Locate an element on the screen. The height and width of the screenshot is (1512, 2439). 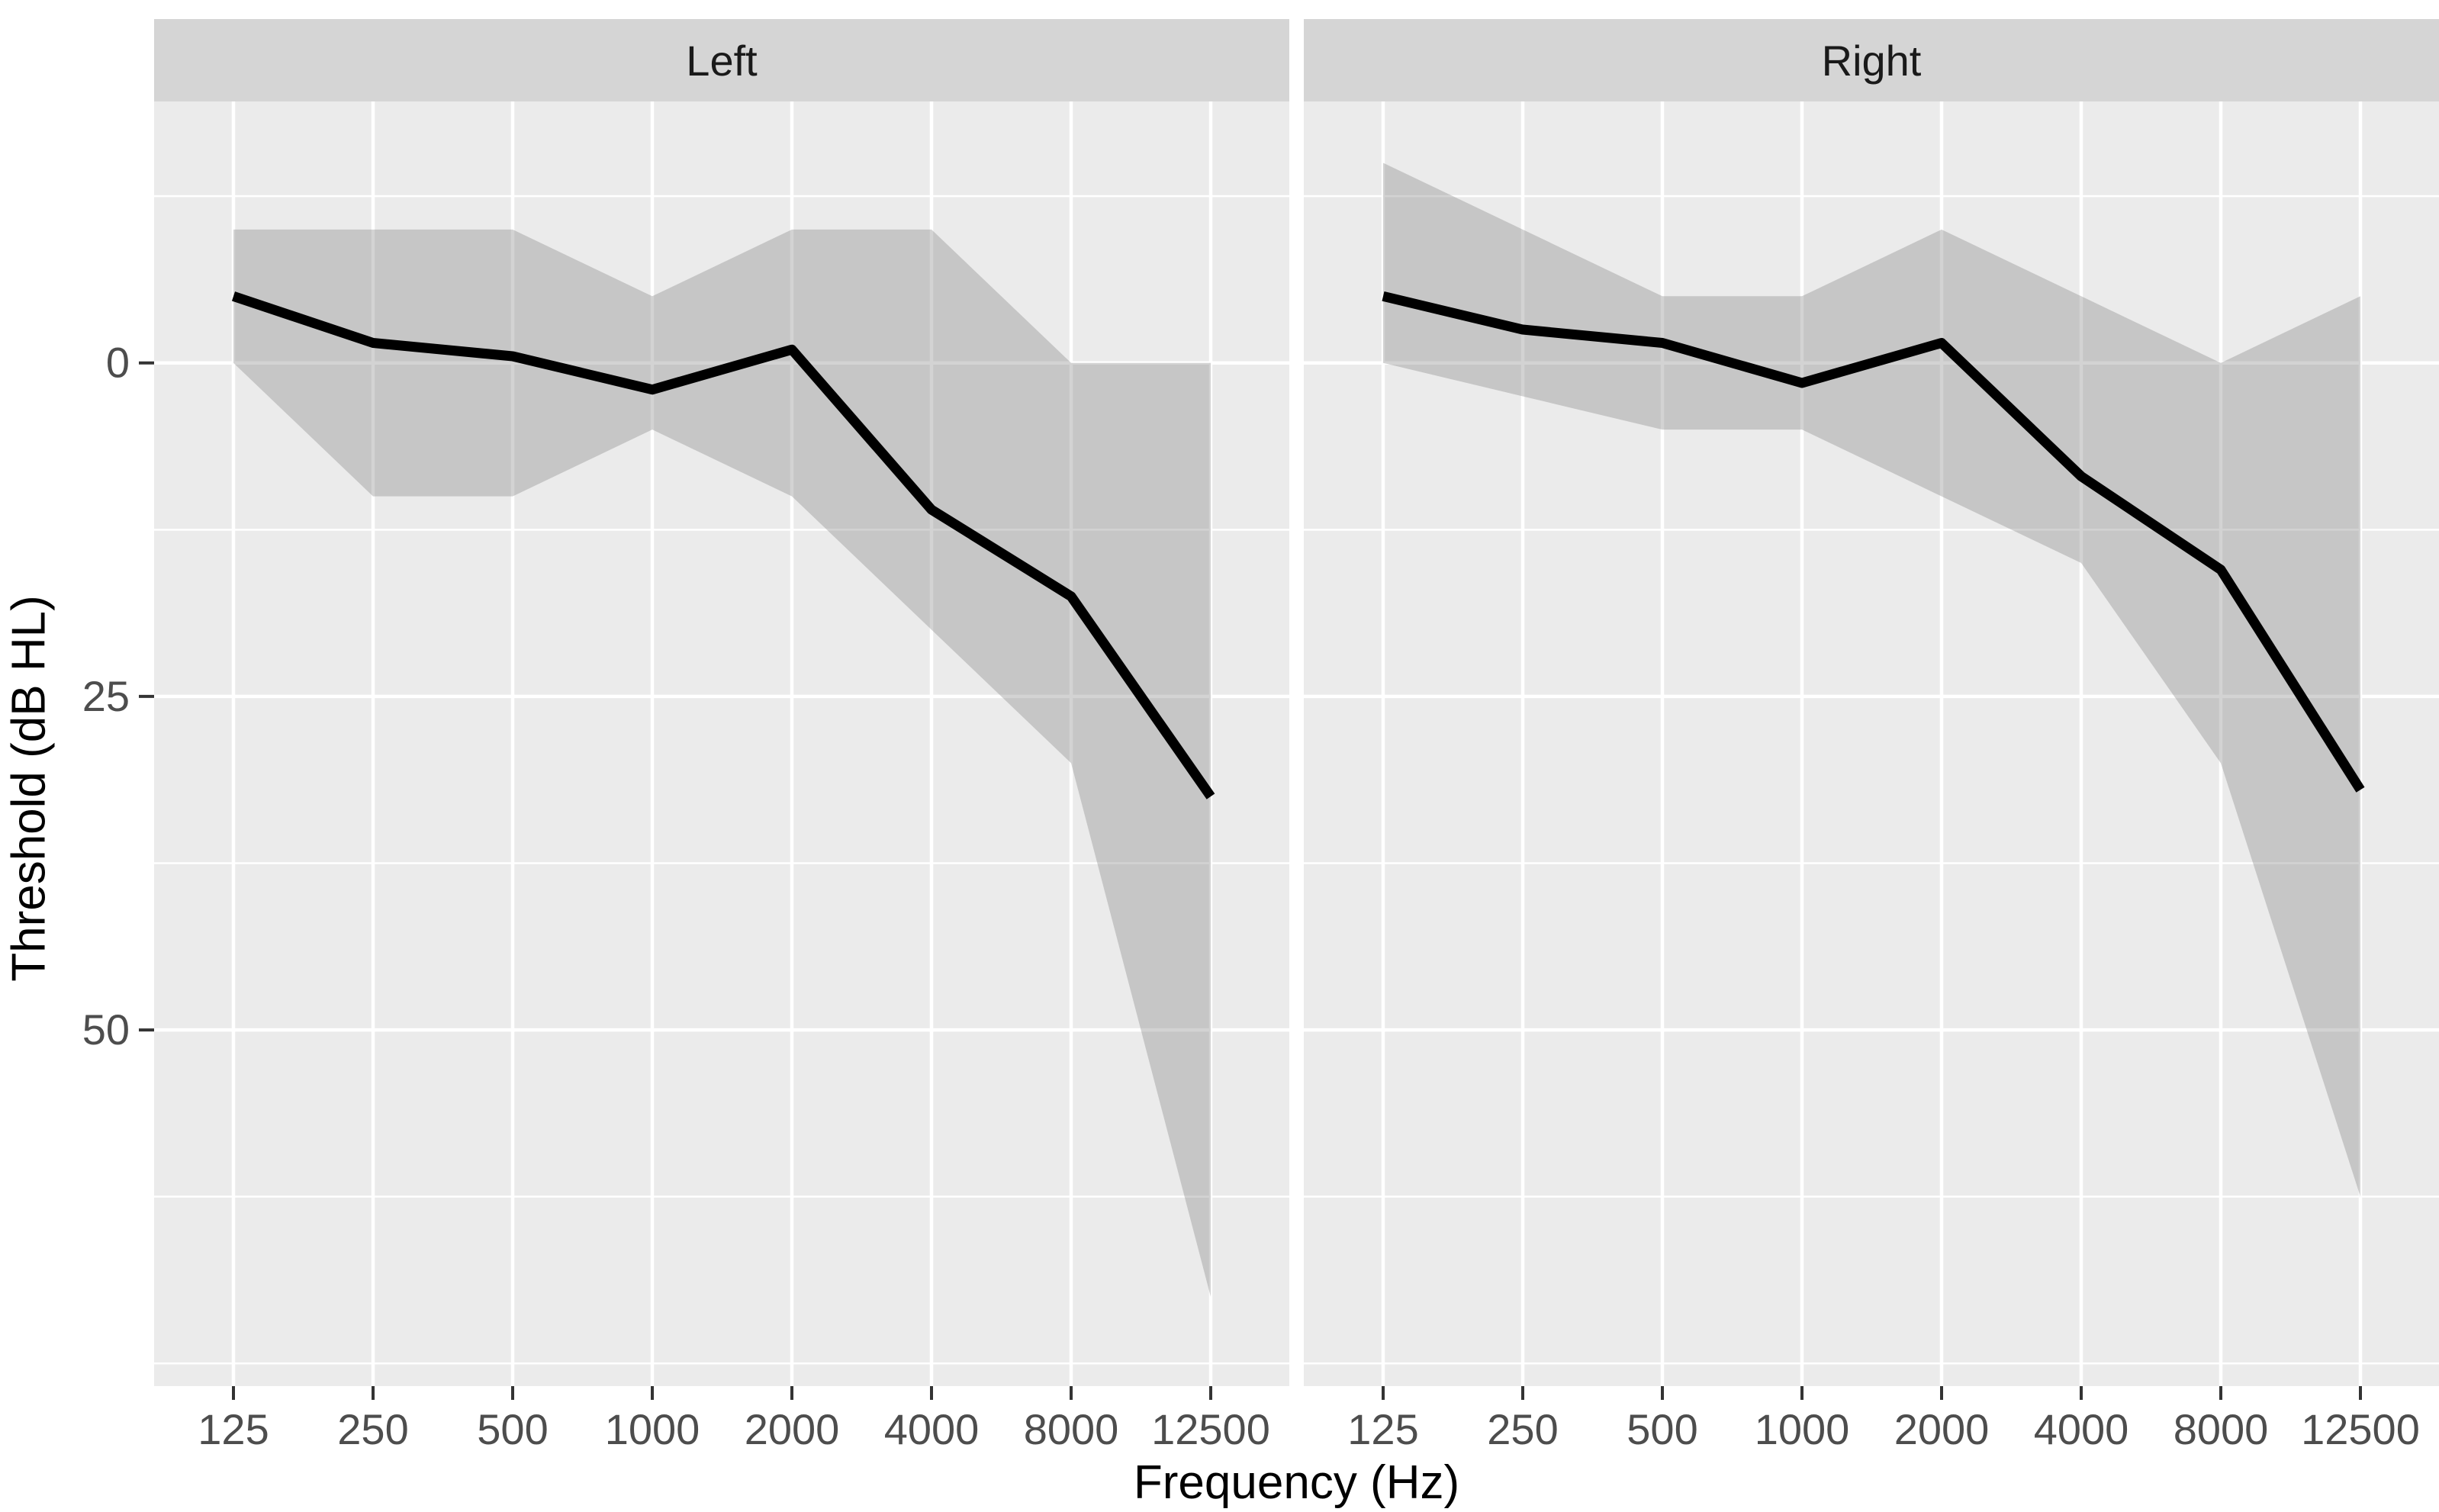
facet-strip-right: Right is located at coordinates (1872, 61).